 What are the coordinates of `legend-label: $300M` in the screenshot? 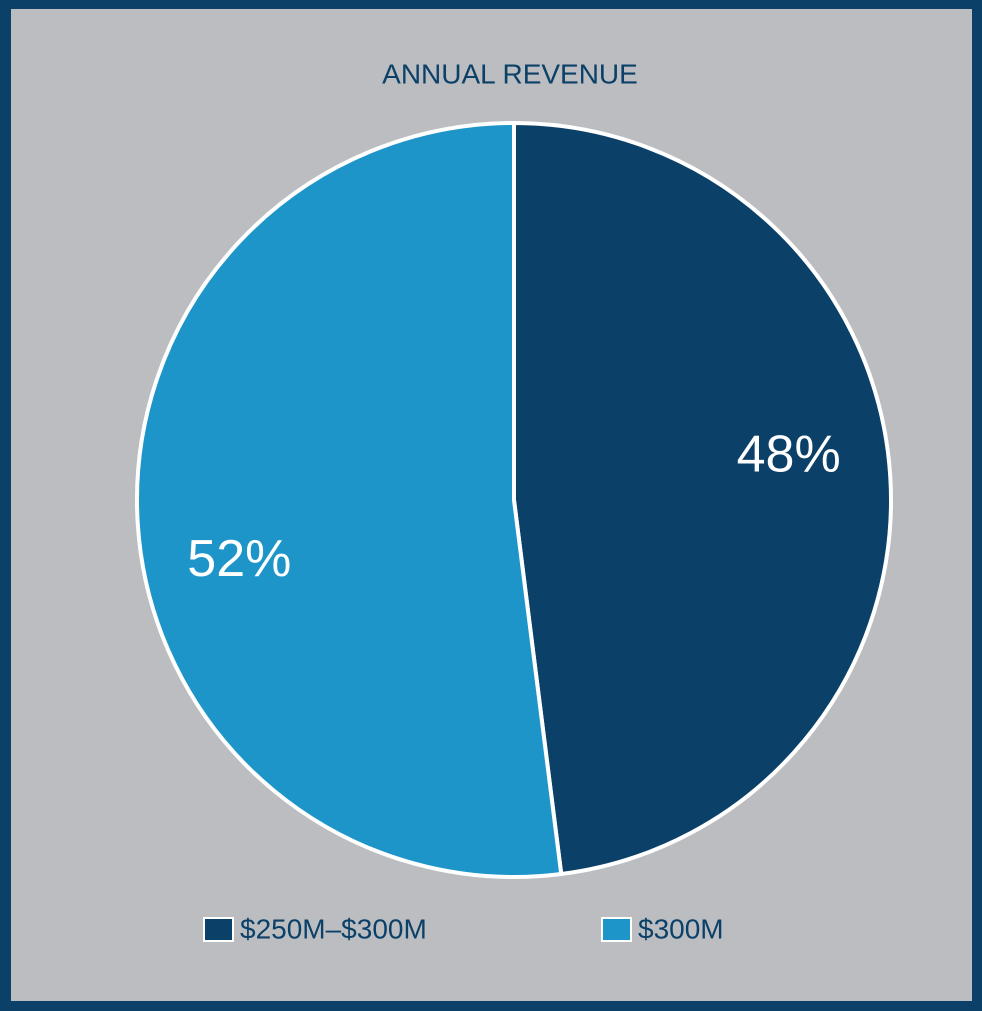 It's located at (681, 928).